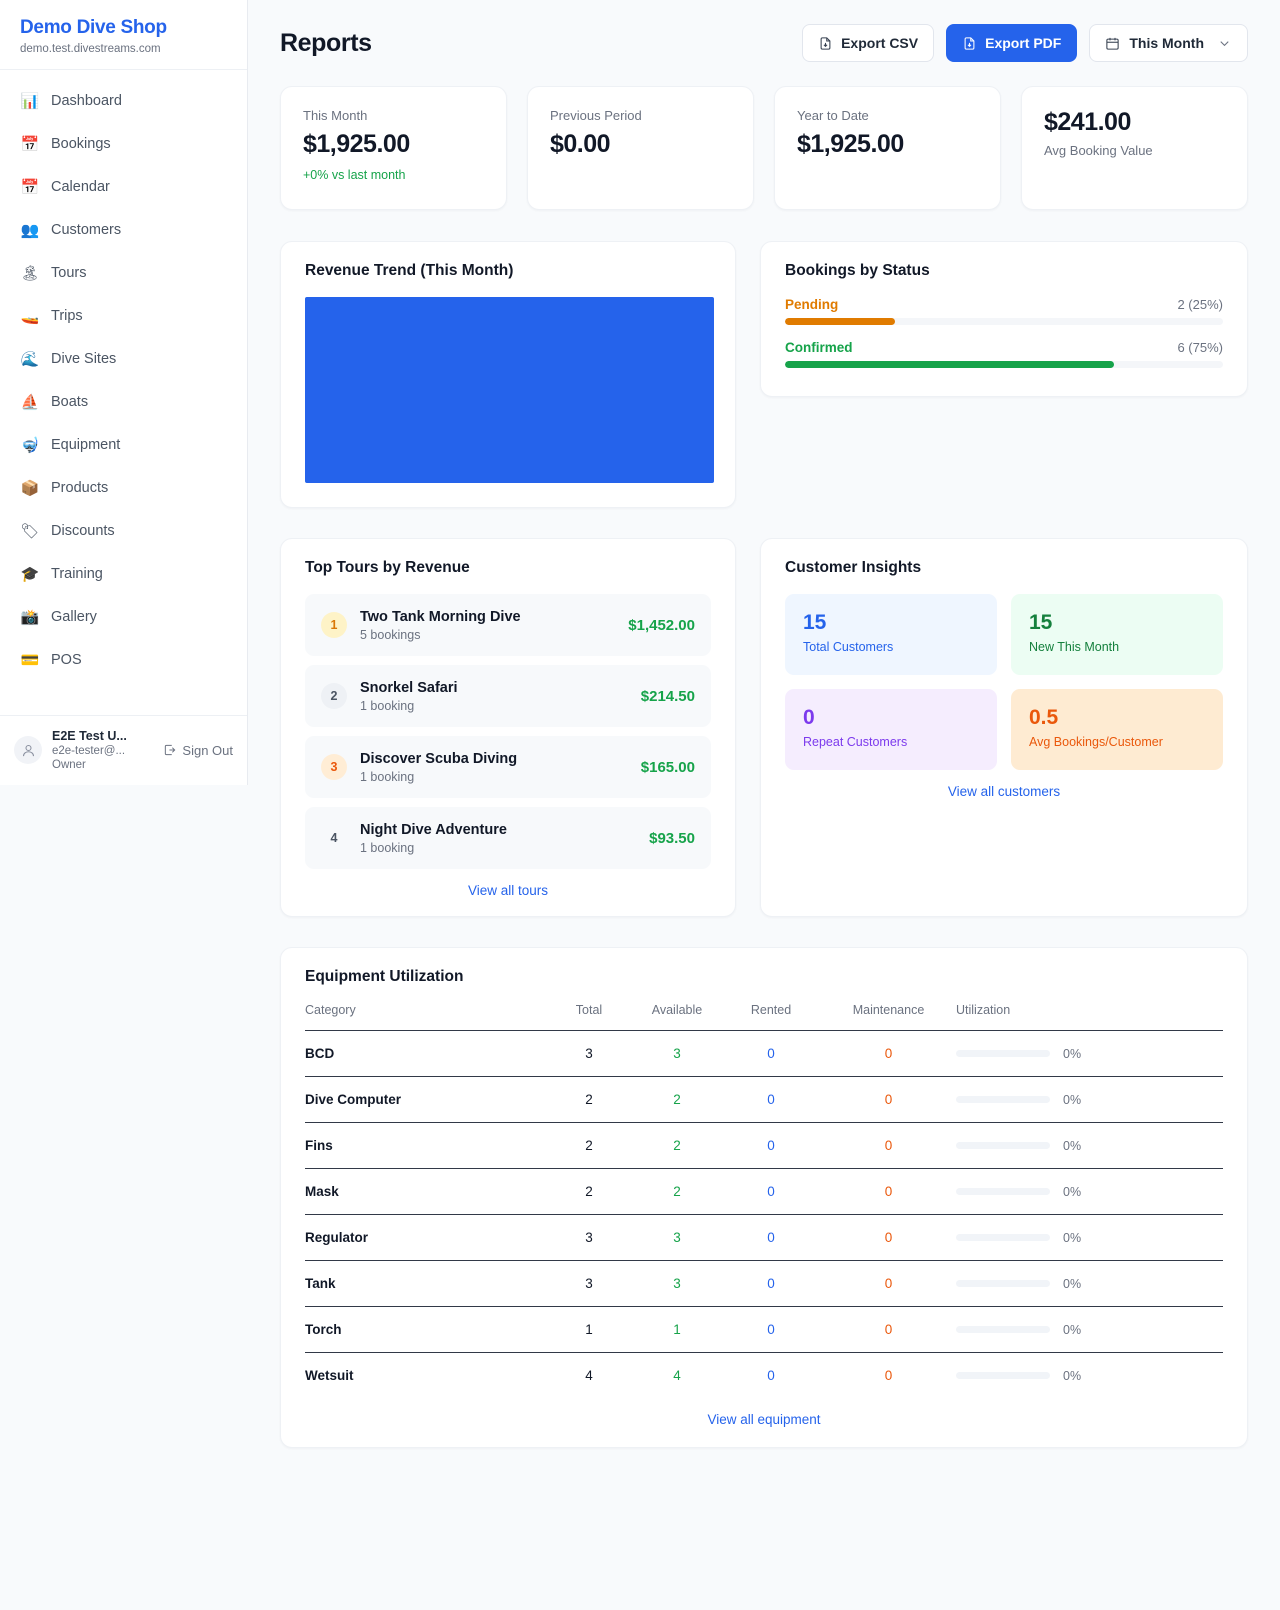 The width and height of the screenshot is (1280, 1610). I want to click on sidebar-item-trips: 🚤 Trips, so click(123, 316).